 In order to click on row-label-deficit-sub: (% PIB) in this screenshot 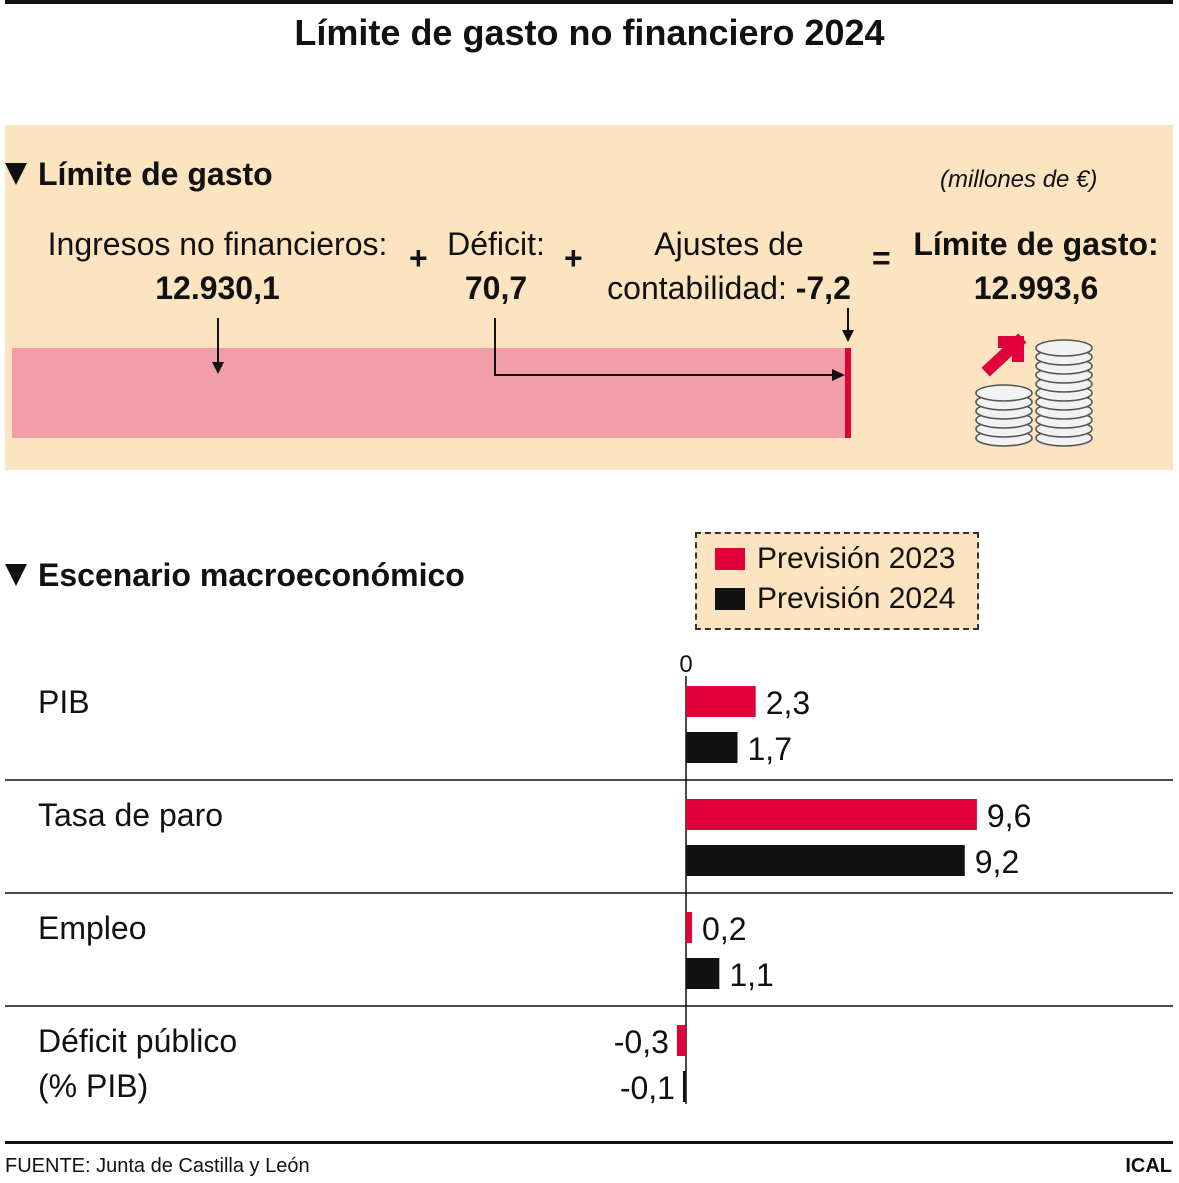, I will do `click(93, 1086)`.